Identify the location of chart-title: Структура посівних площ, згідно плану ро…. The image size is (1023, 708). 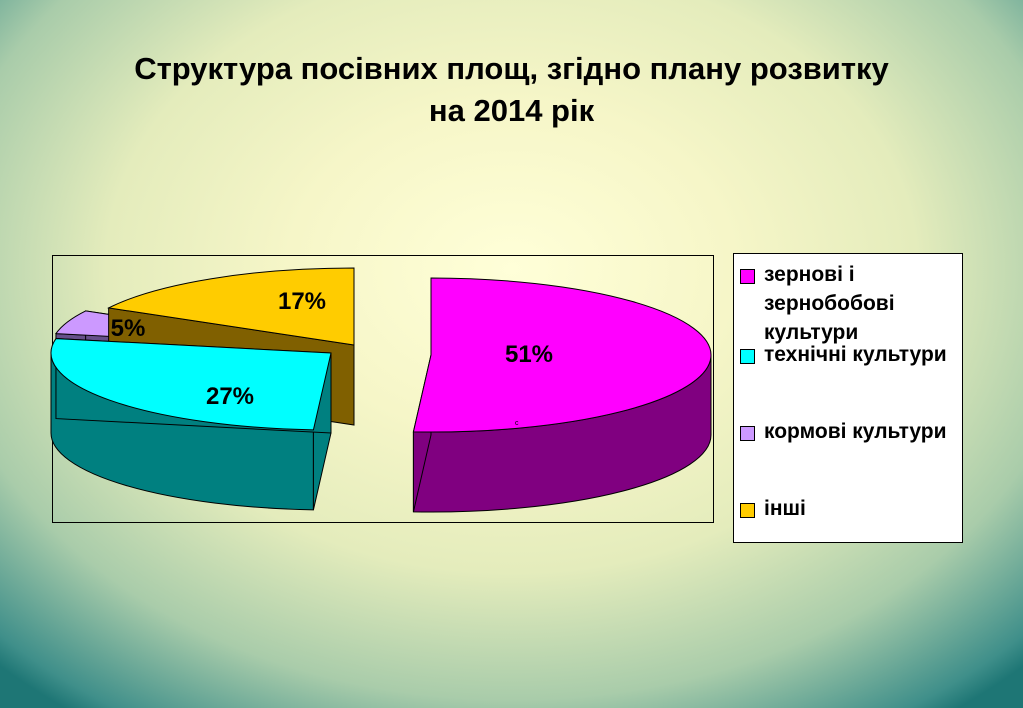
(511, 90).